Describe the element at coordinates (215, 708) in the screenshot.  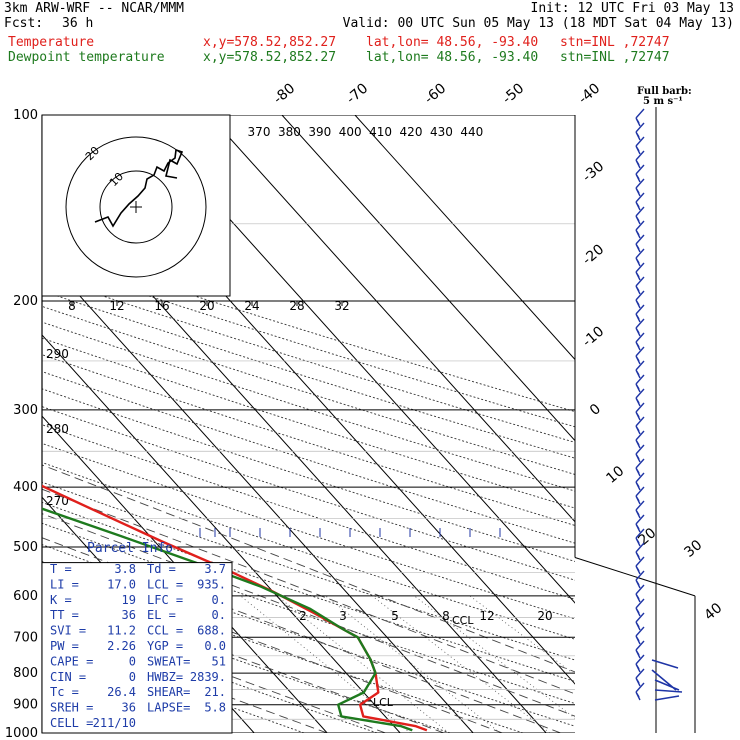
I see `parcel-param-value: 5.8` at that location.